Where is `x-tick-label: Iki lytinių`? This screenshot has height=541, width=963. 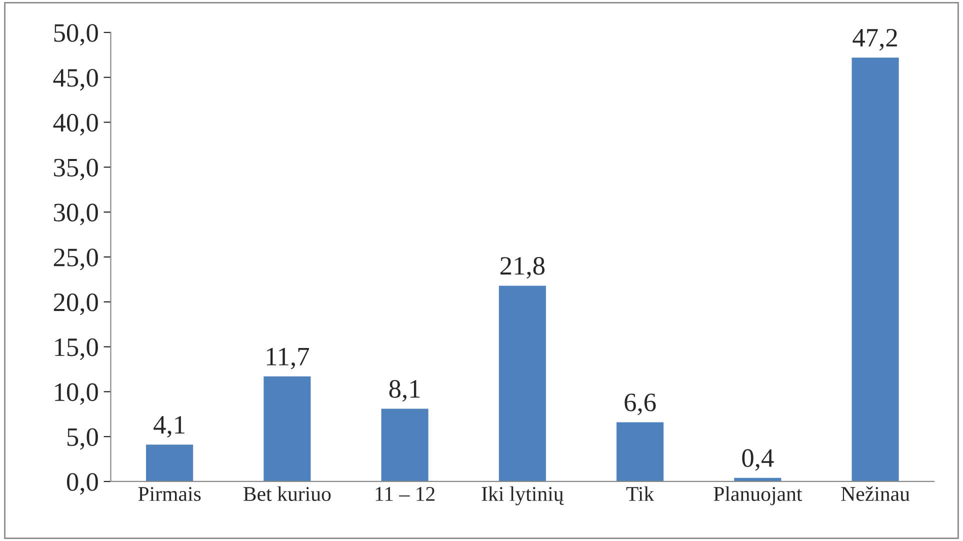
x-tick-label: Iki lytinių is located at coordinates (523, 496).